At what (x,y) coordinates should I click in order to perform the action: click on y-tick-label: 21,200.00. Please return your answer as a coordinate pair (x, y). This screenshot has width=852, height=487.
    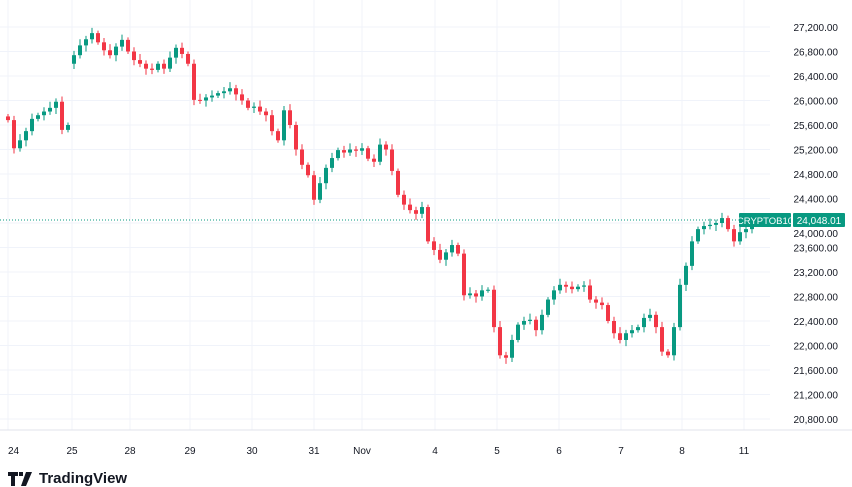
    Looking at the image, I should click on (816, 395).